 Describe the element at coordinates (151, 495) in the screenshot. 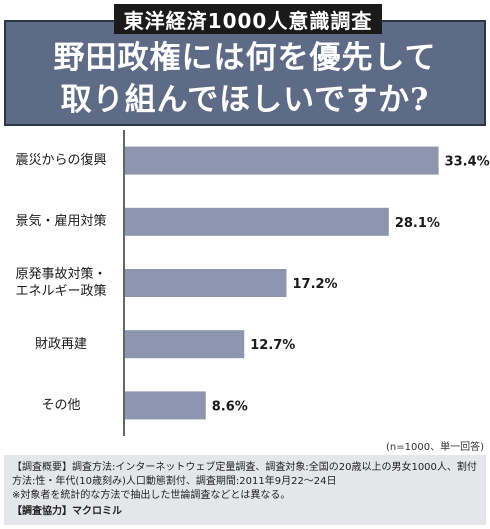

I see `footnote-line-3: ※対象者を統計的な方法で抽出した世論調査などとは異なる。` at that location.